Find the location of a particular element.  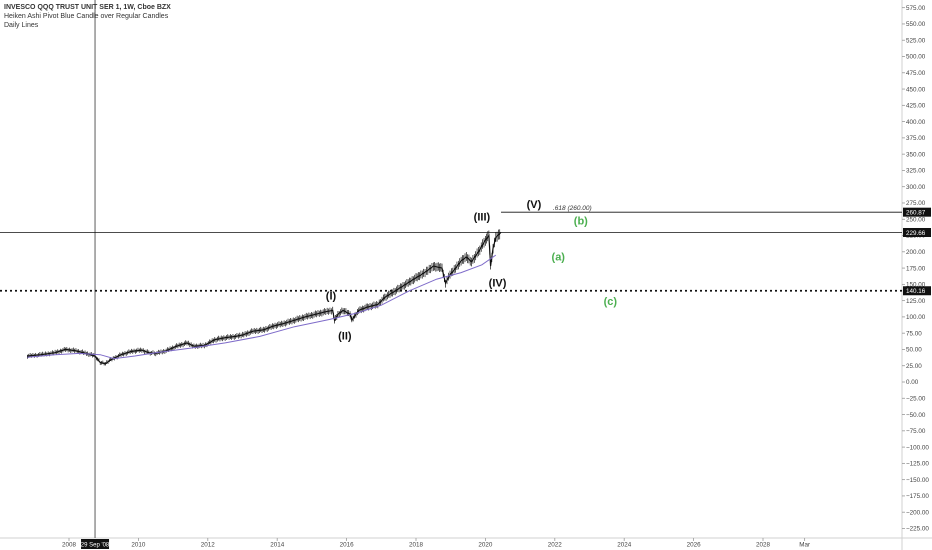

y-tick-label: 375.00 is located at coordinates (916, 138).